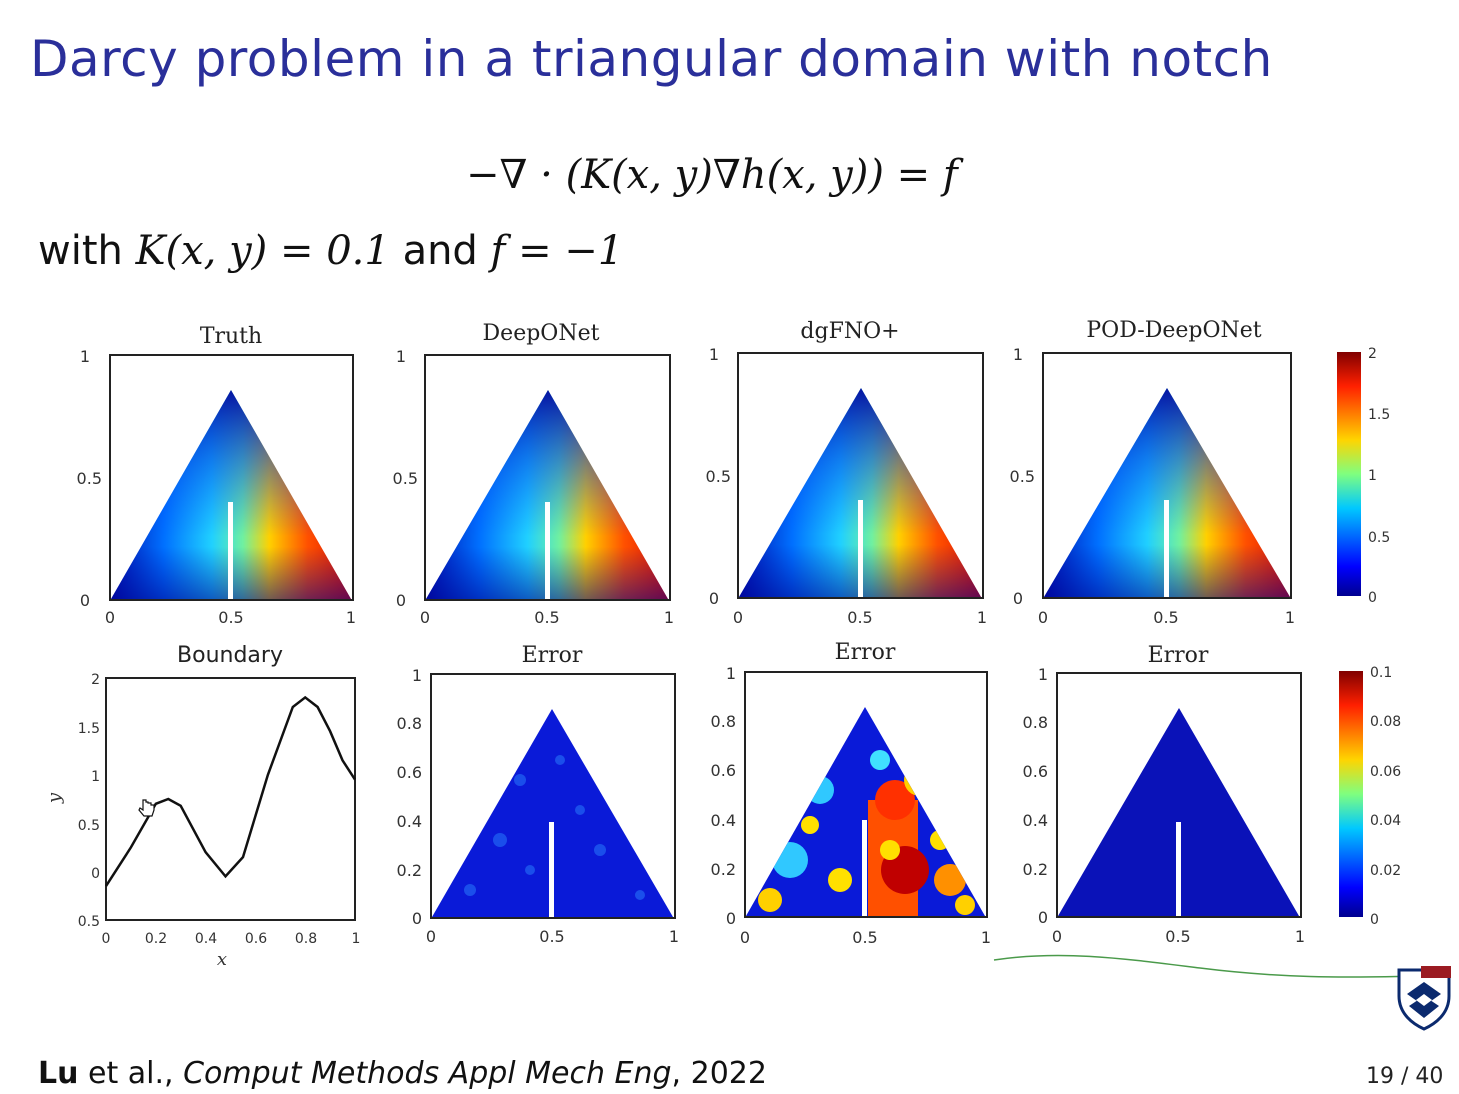  Describe the element at coordinates (860, 548) in the screenshot. I see `dgfno-notch` at that location.